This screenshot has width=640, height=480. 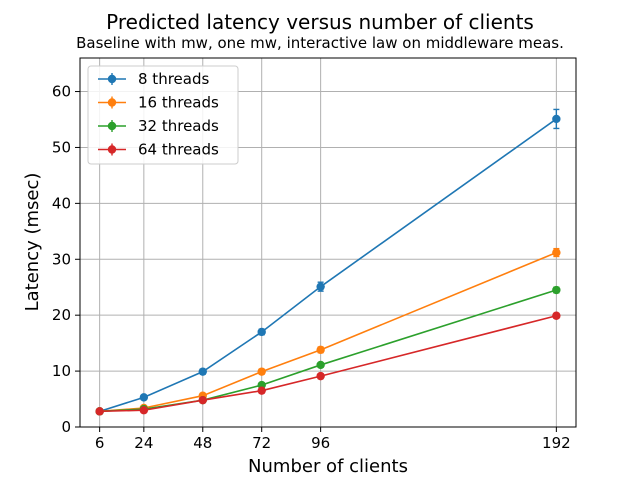 What do you see at coordinates (61, 315) in the screenshot?
I see `y-tick-label: 20` at bounding box center [61, 315].